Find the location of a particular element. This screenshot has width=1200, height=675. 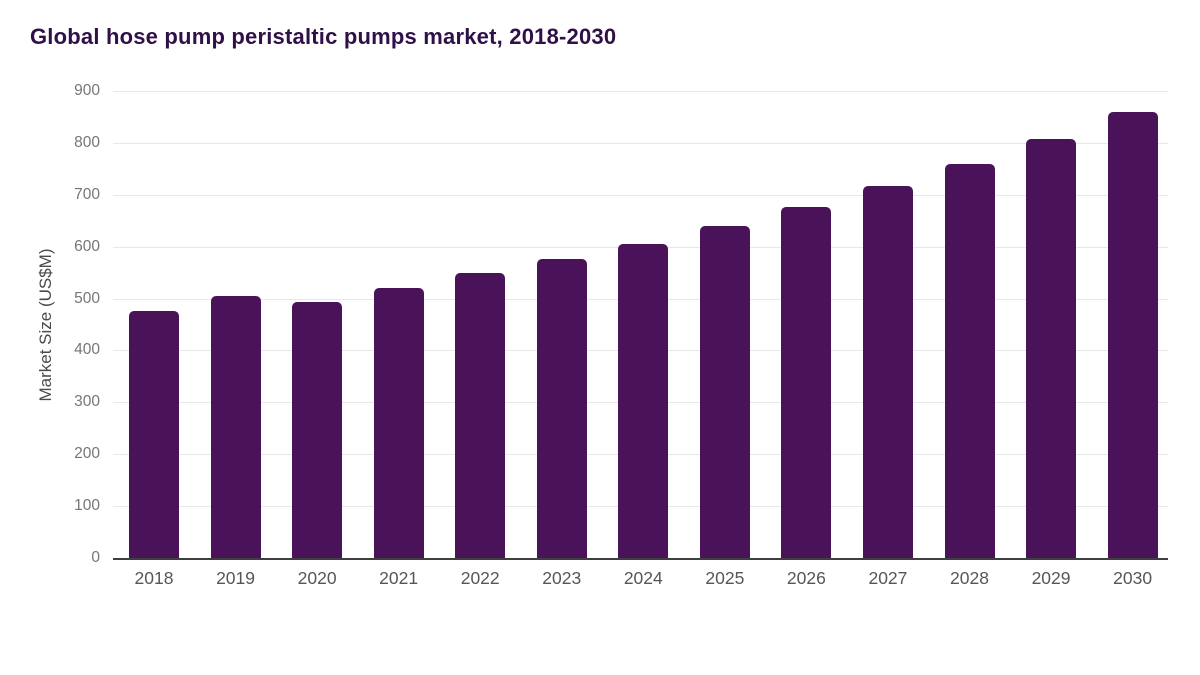

x-tick-label-2030: 2030 is located at coordinates (1133, 578).